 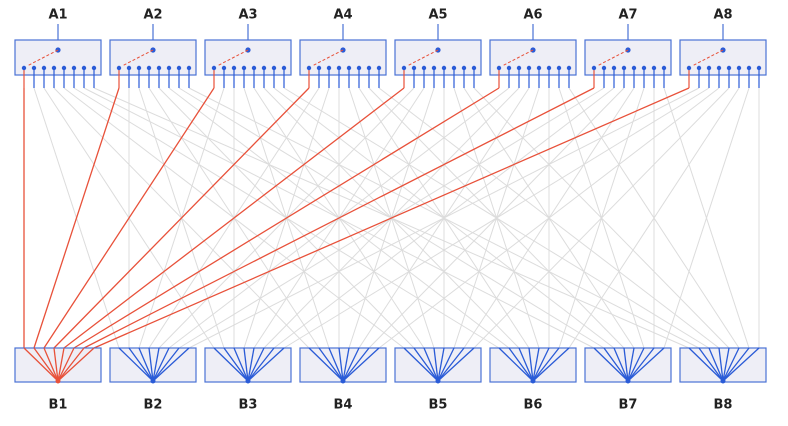 What do you see at coordinates (437, 15) in the screenshot?
I see `top-label: A5` at bounding box center [437, 15].